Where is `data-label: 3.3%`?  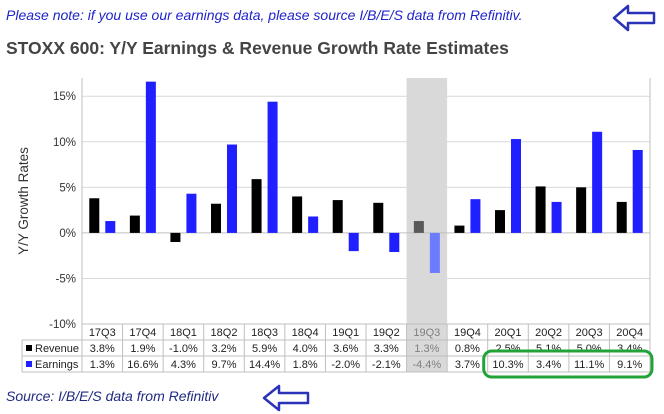
data-label: 3.3% is located at coordinates (386, 349).